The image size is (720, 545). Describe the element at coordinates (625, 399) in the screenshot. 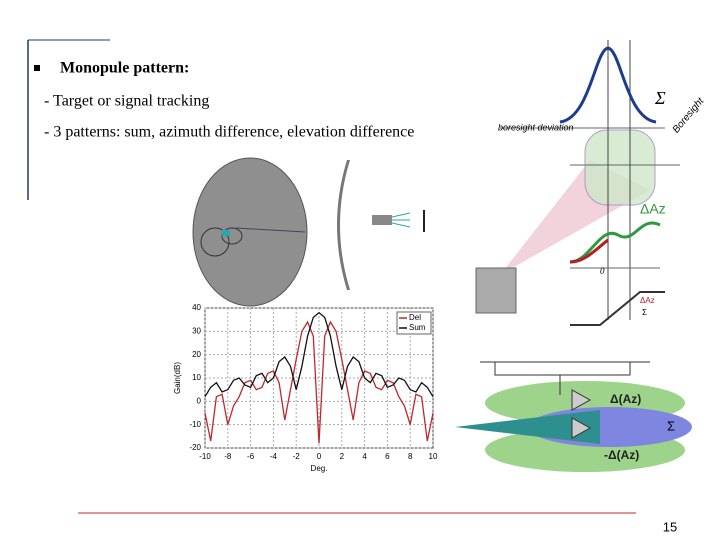

I see `label: Δ(Az)` at that location.